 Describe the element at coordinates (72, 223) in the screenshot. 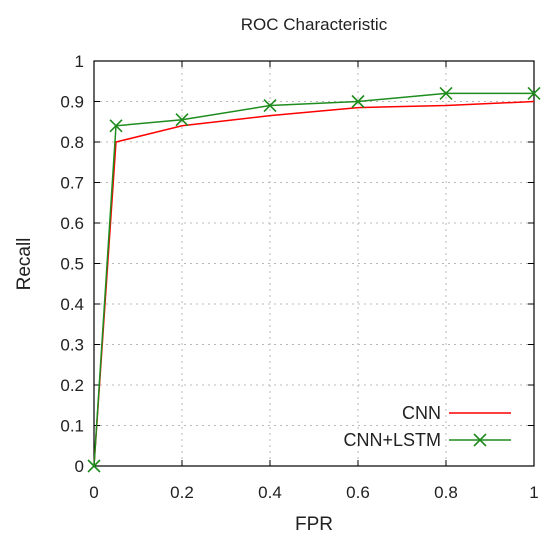

I see `y-tick-label: 0.6` at that location.